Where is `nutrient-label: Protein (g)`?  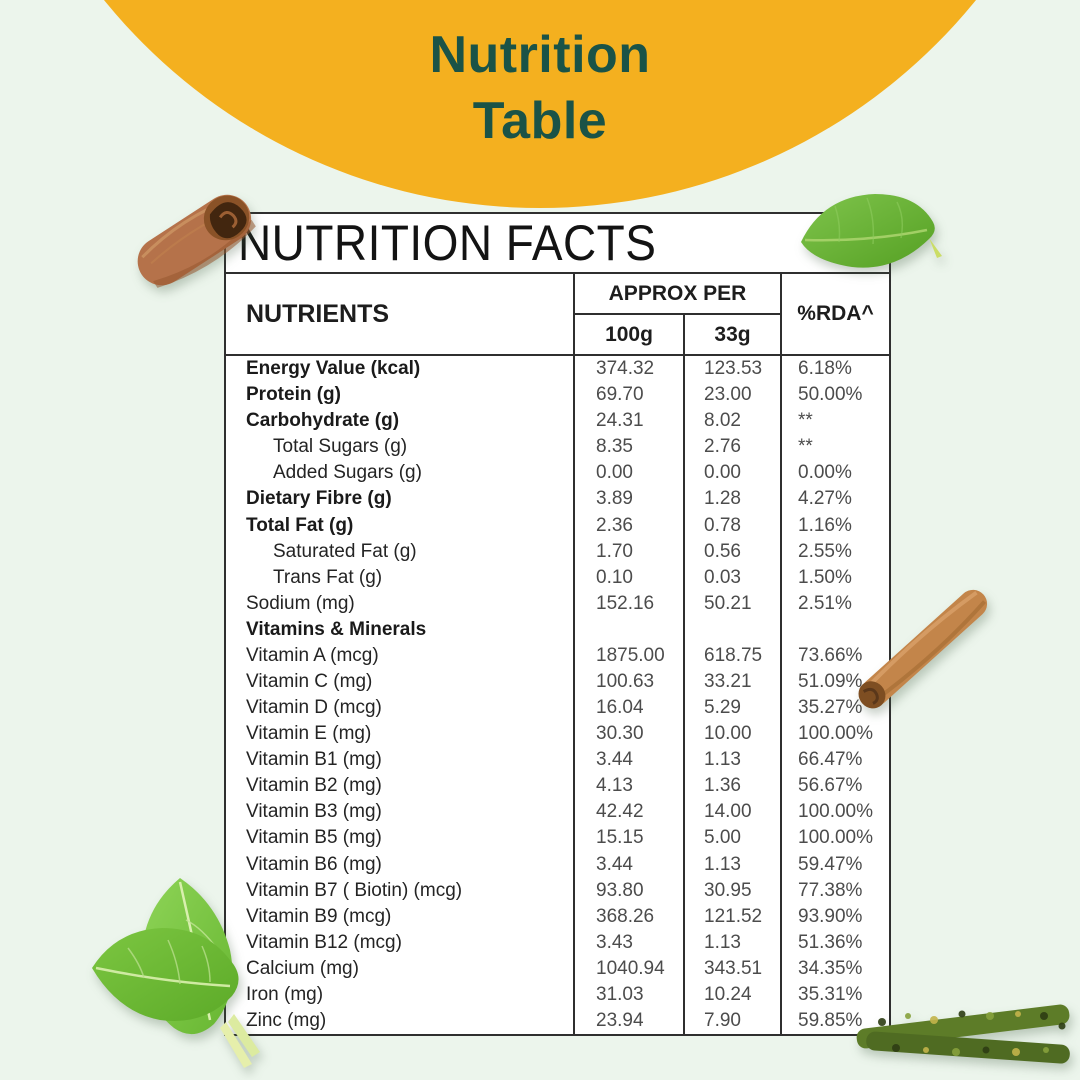 nutrient-label: Protein (g) is located at coordinates (400, 395).